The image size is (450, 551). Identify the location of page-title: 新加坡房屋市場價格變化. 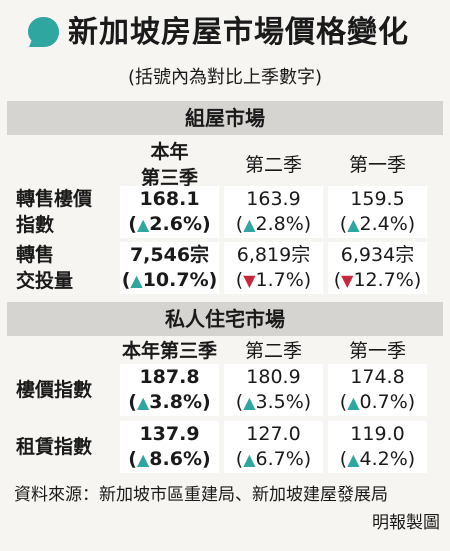
(238, 32).